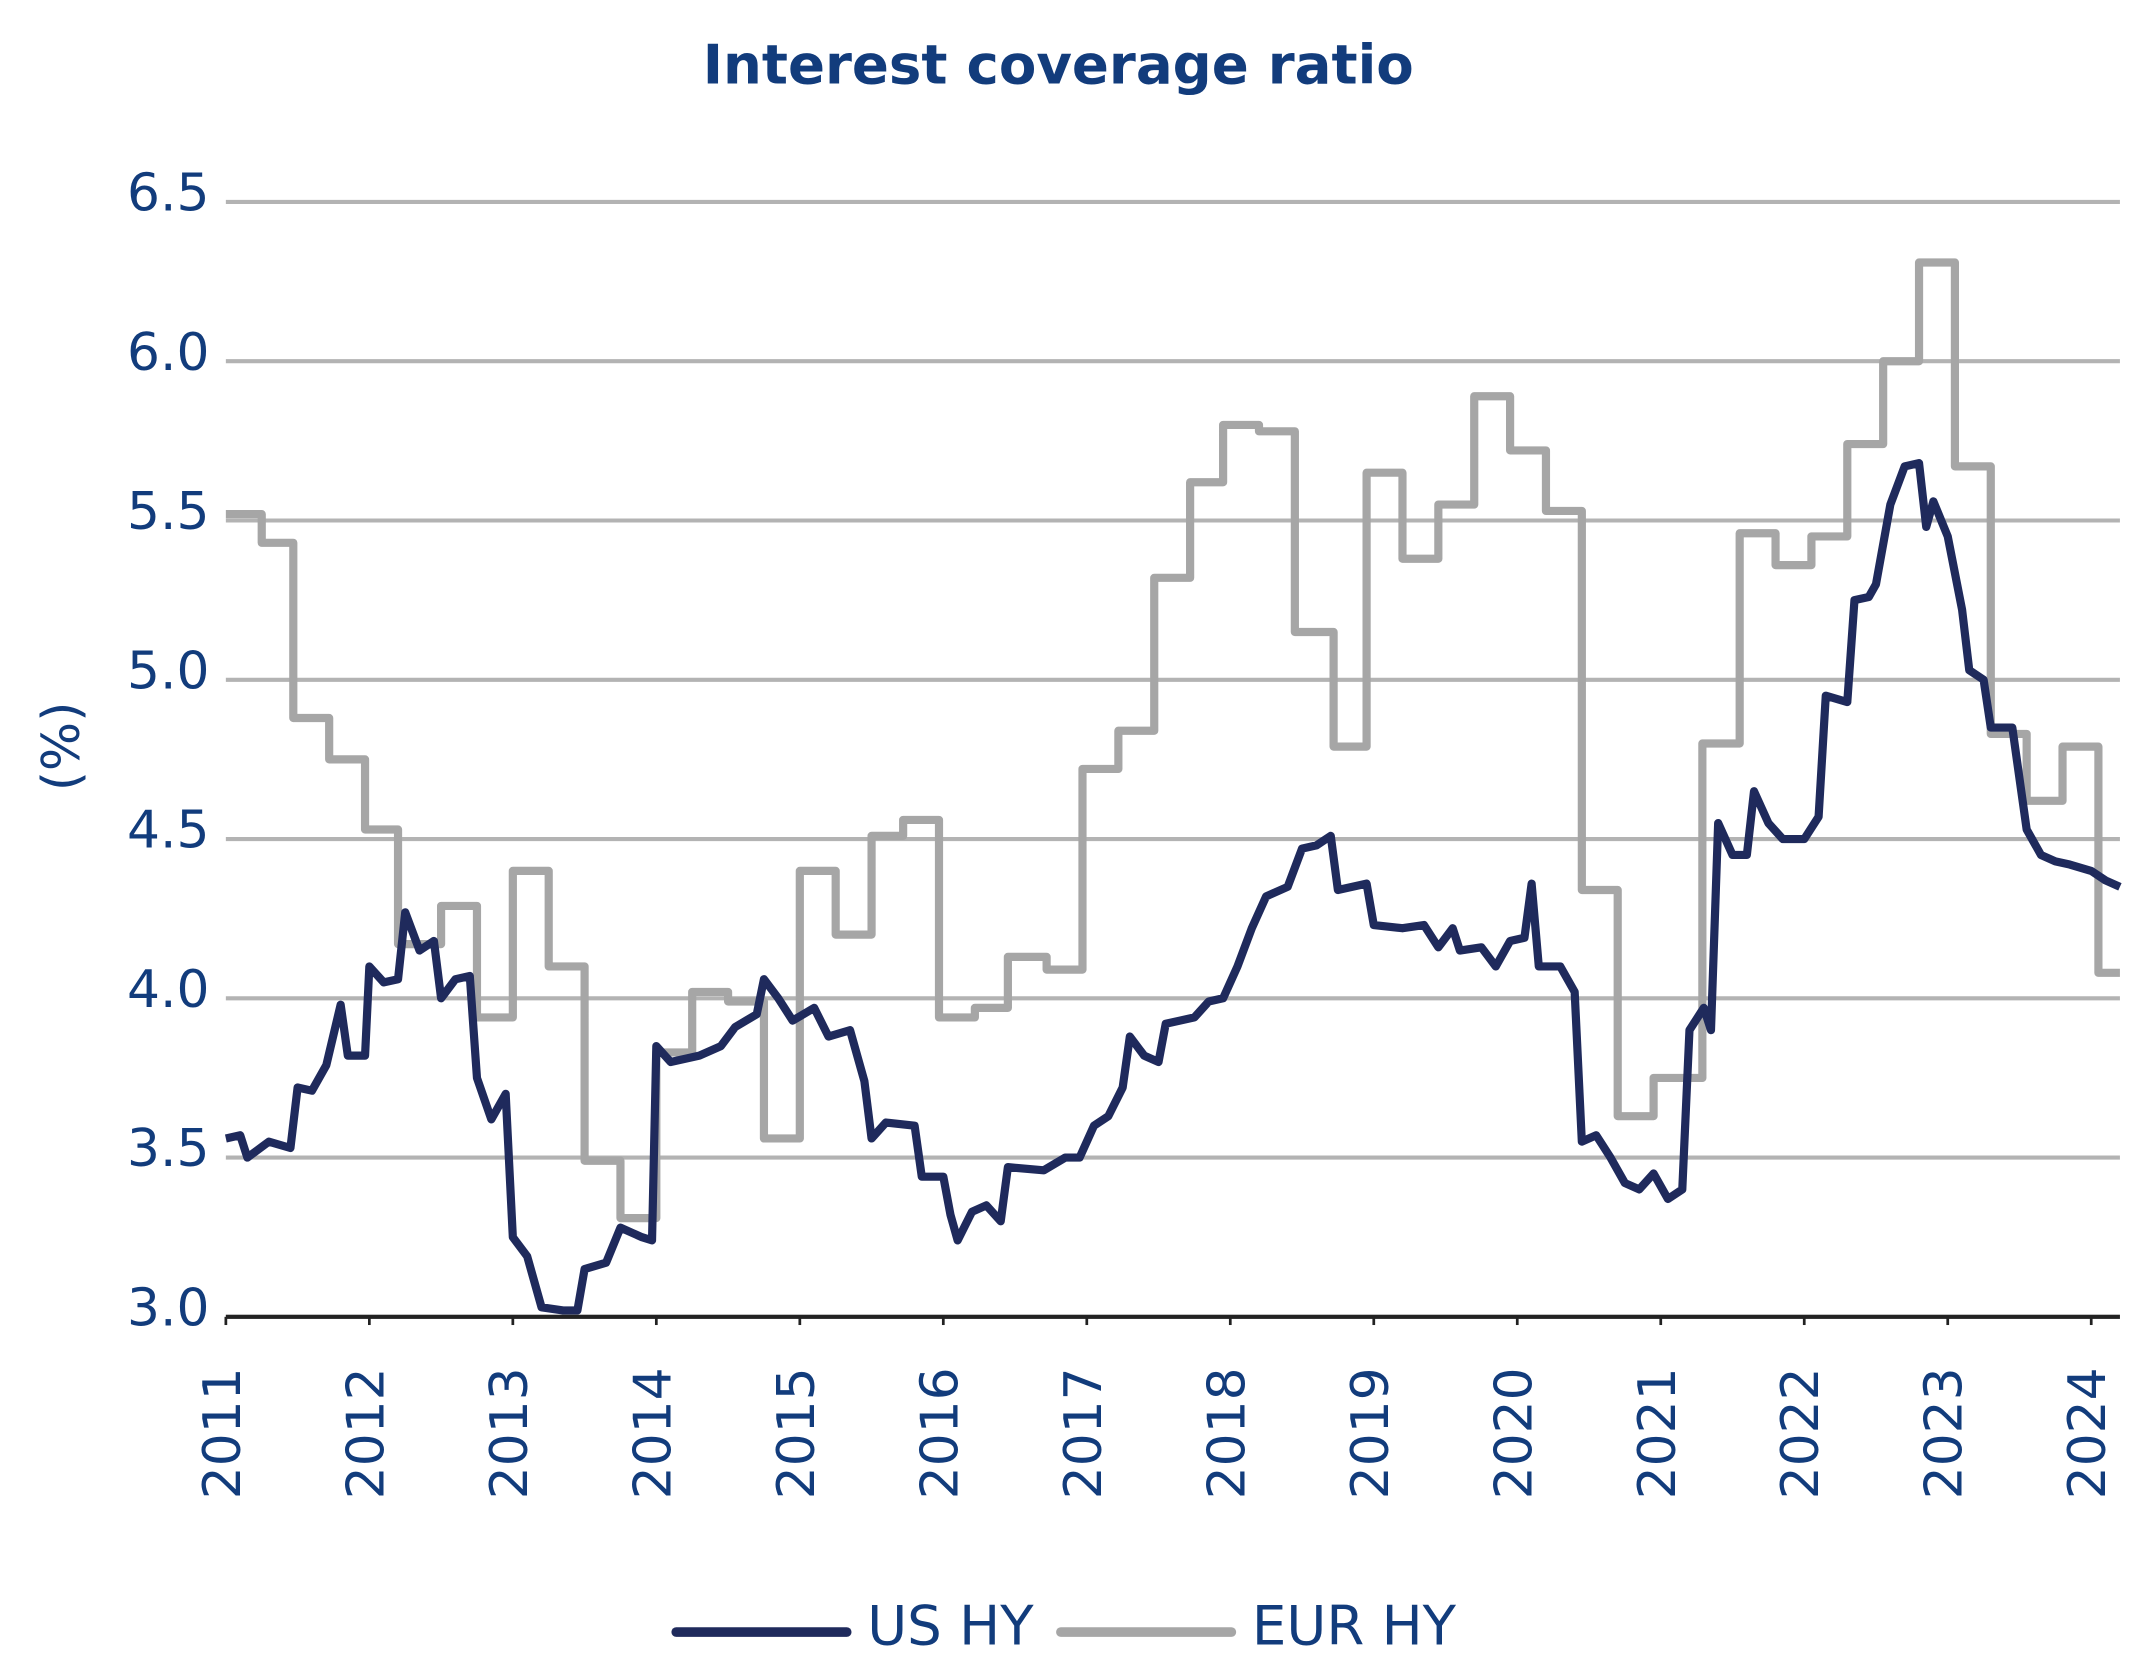 The width and height of the screenshot is (2137, 1673). What do you see at coordinates (62, 747) in the screenshot?
I see `y-axis-label: (%)` at bounding box center [62, 747].